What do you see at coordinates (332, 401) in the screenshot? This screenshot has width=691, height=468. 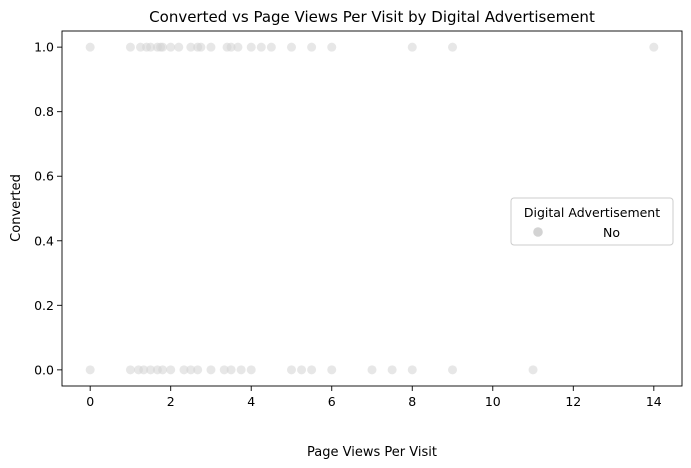 I see `x-tick-label-3: 6` at bounding box center [332, 401].